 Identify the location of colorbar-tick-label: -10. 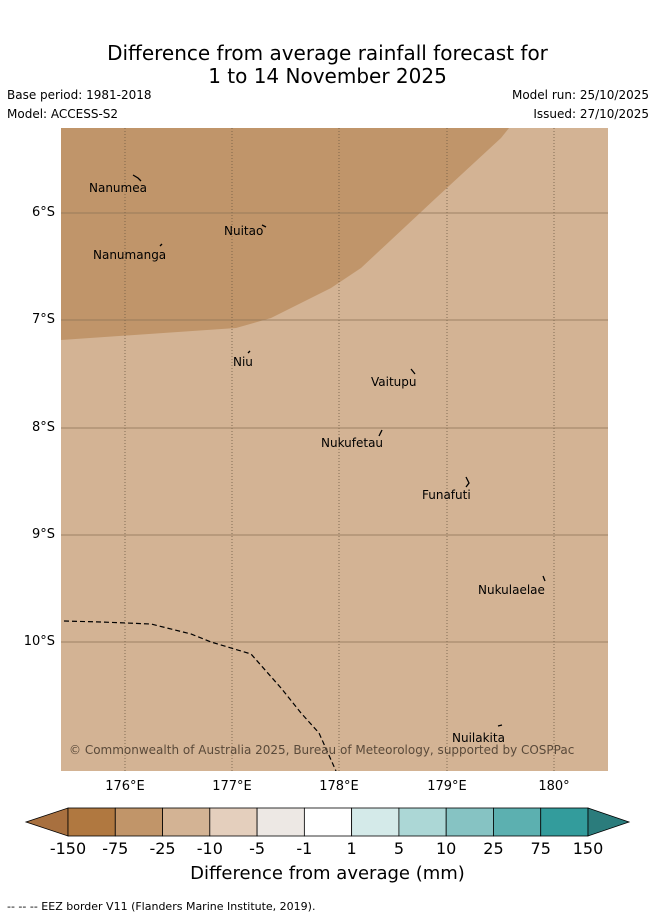
(209, 848).